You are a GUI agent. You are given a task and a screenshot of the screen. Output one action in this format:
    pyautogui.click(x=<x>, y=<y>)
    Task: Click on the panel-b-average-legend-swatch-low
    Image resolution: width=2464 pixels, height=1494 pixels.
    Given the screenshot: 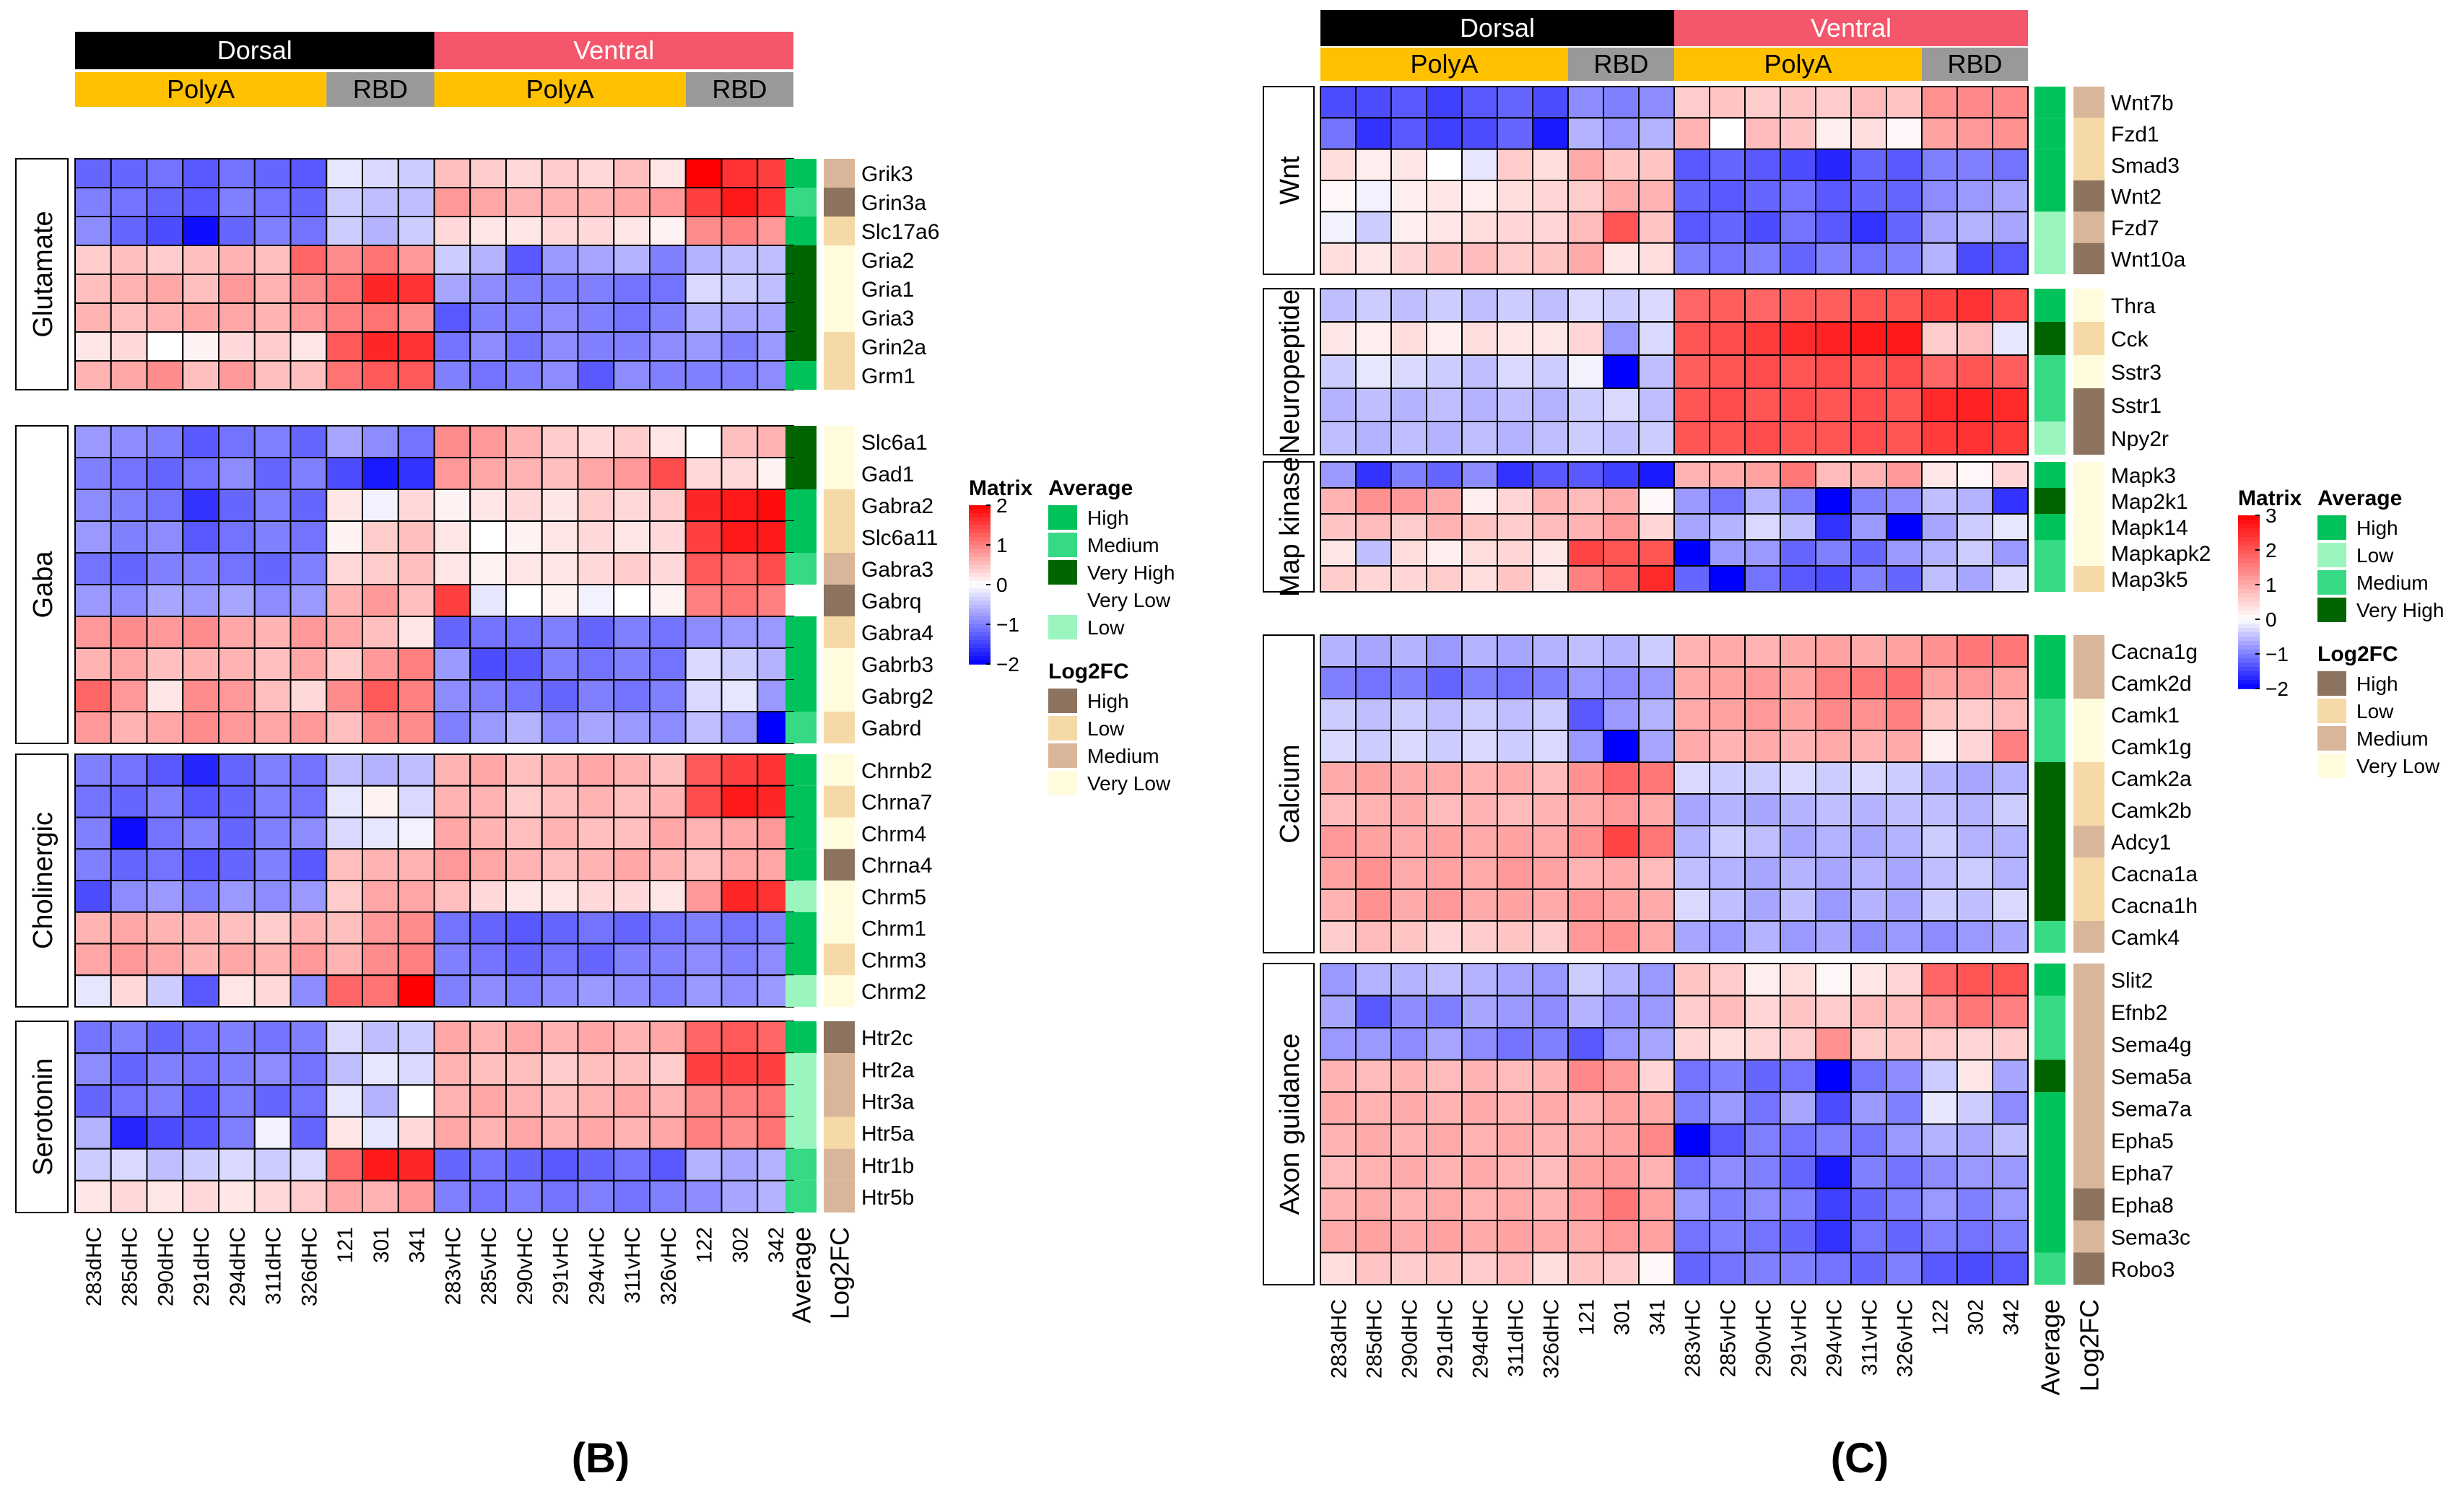 What is the action you would take?
    pyautogui.click(x=1062, y=627)
    